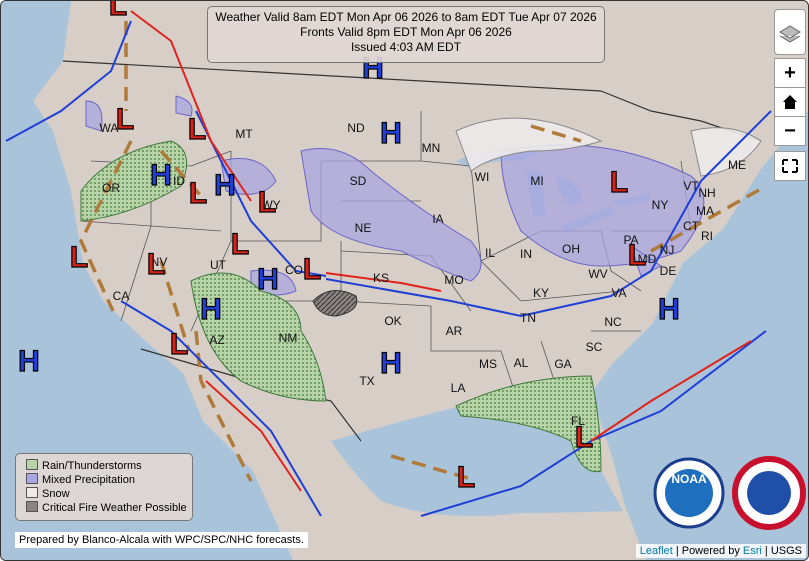  What do you see at coordinates (216, 340) in the screenshot?
I see `state-label: AZ` at bounding box center [216, 340].